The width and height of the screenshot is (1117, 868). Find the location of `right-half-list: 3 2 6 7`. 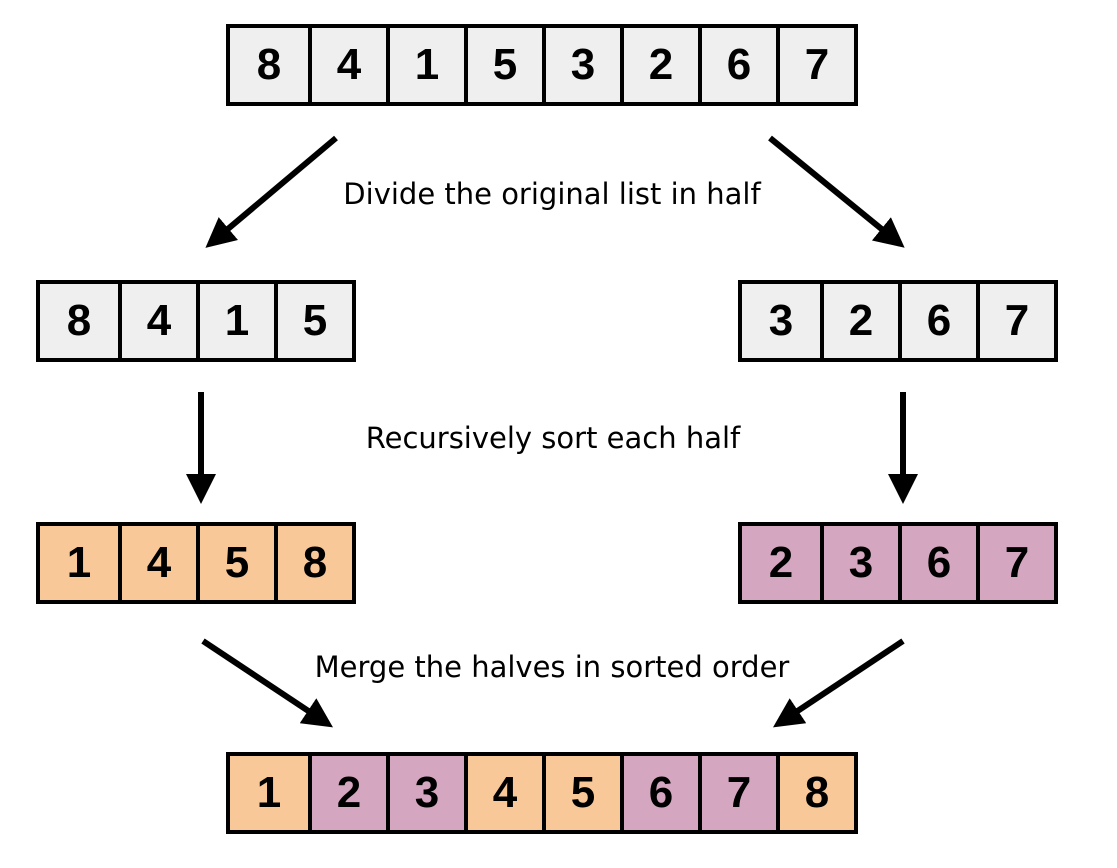

right-half-list: 3 2 6 7 is located at coordinates (898, 321).